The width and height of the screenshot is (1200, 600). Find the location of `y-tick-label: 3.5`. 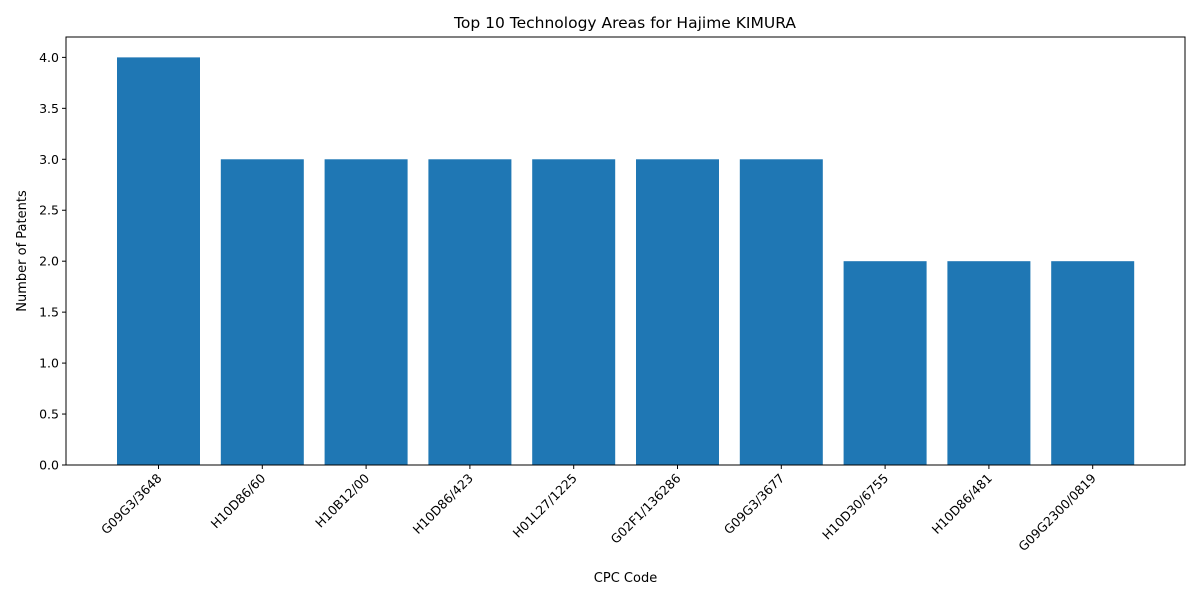

y-tick-label: 3.5 is located at coordinates (49, 108).